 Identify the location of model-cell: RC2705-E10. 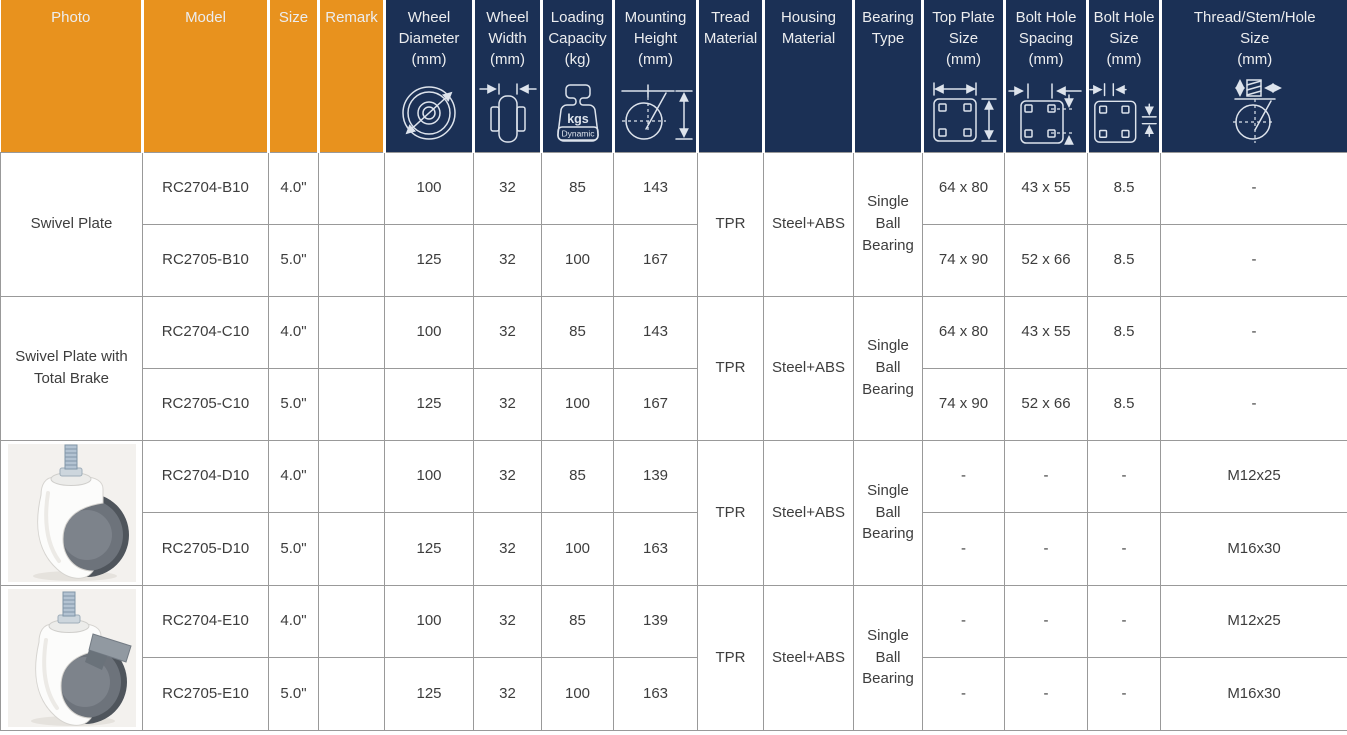
(205, 694).